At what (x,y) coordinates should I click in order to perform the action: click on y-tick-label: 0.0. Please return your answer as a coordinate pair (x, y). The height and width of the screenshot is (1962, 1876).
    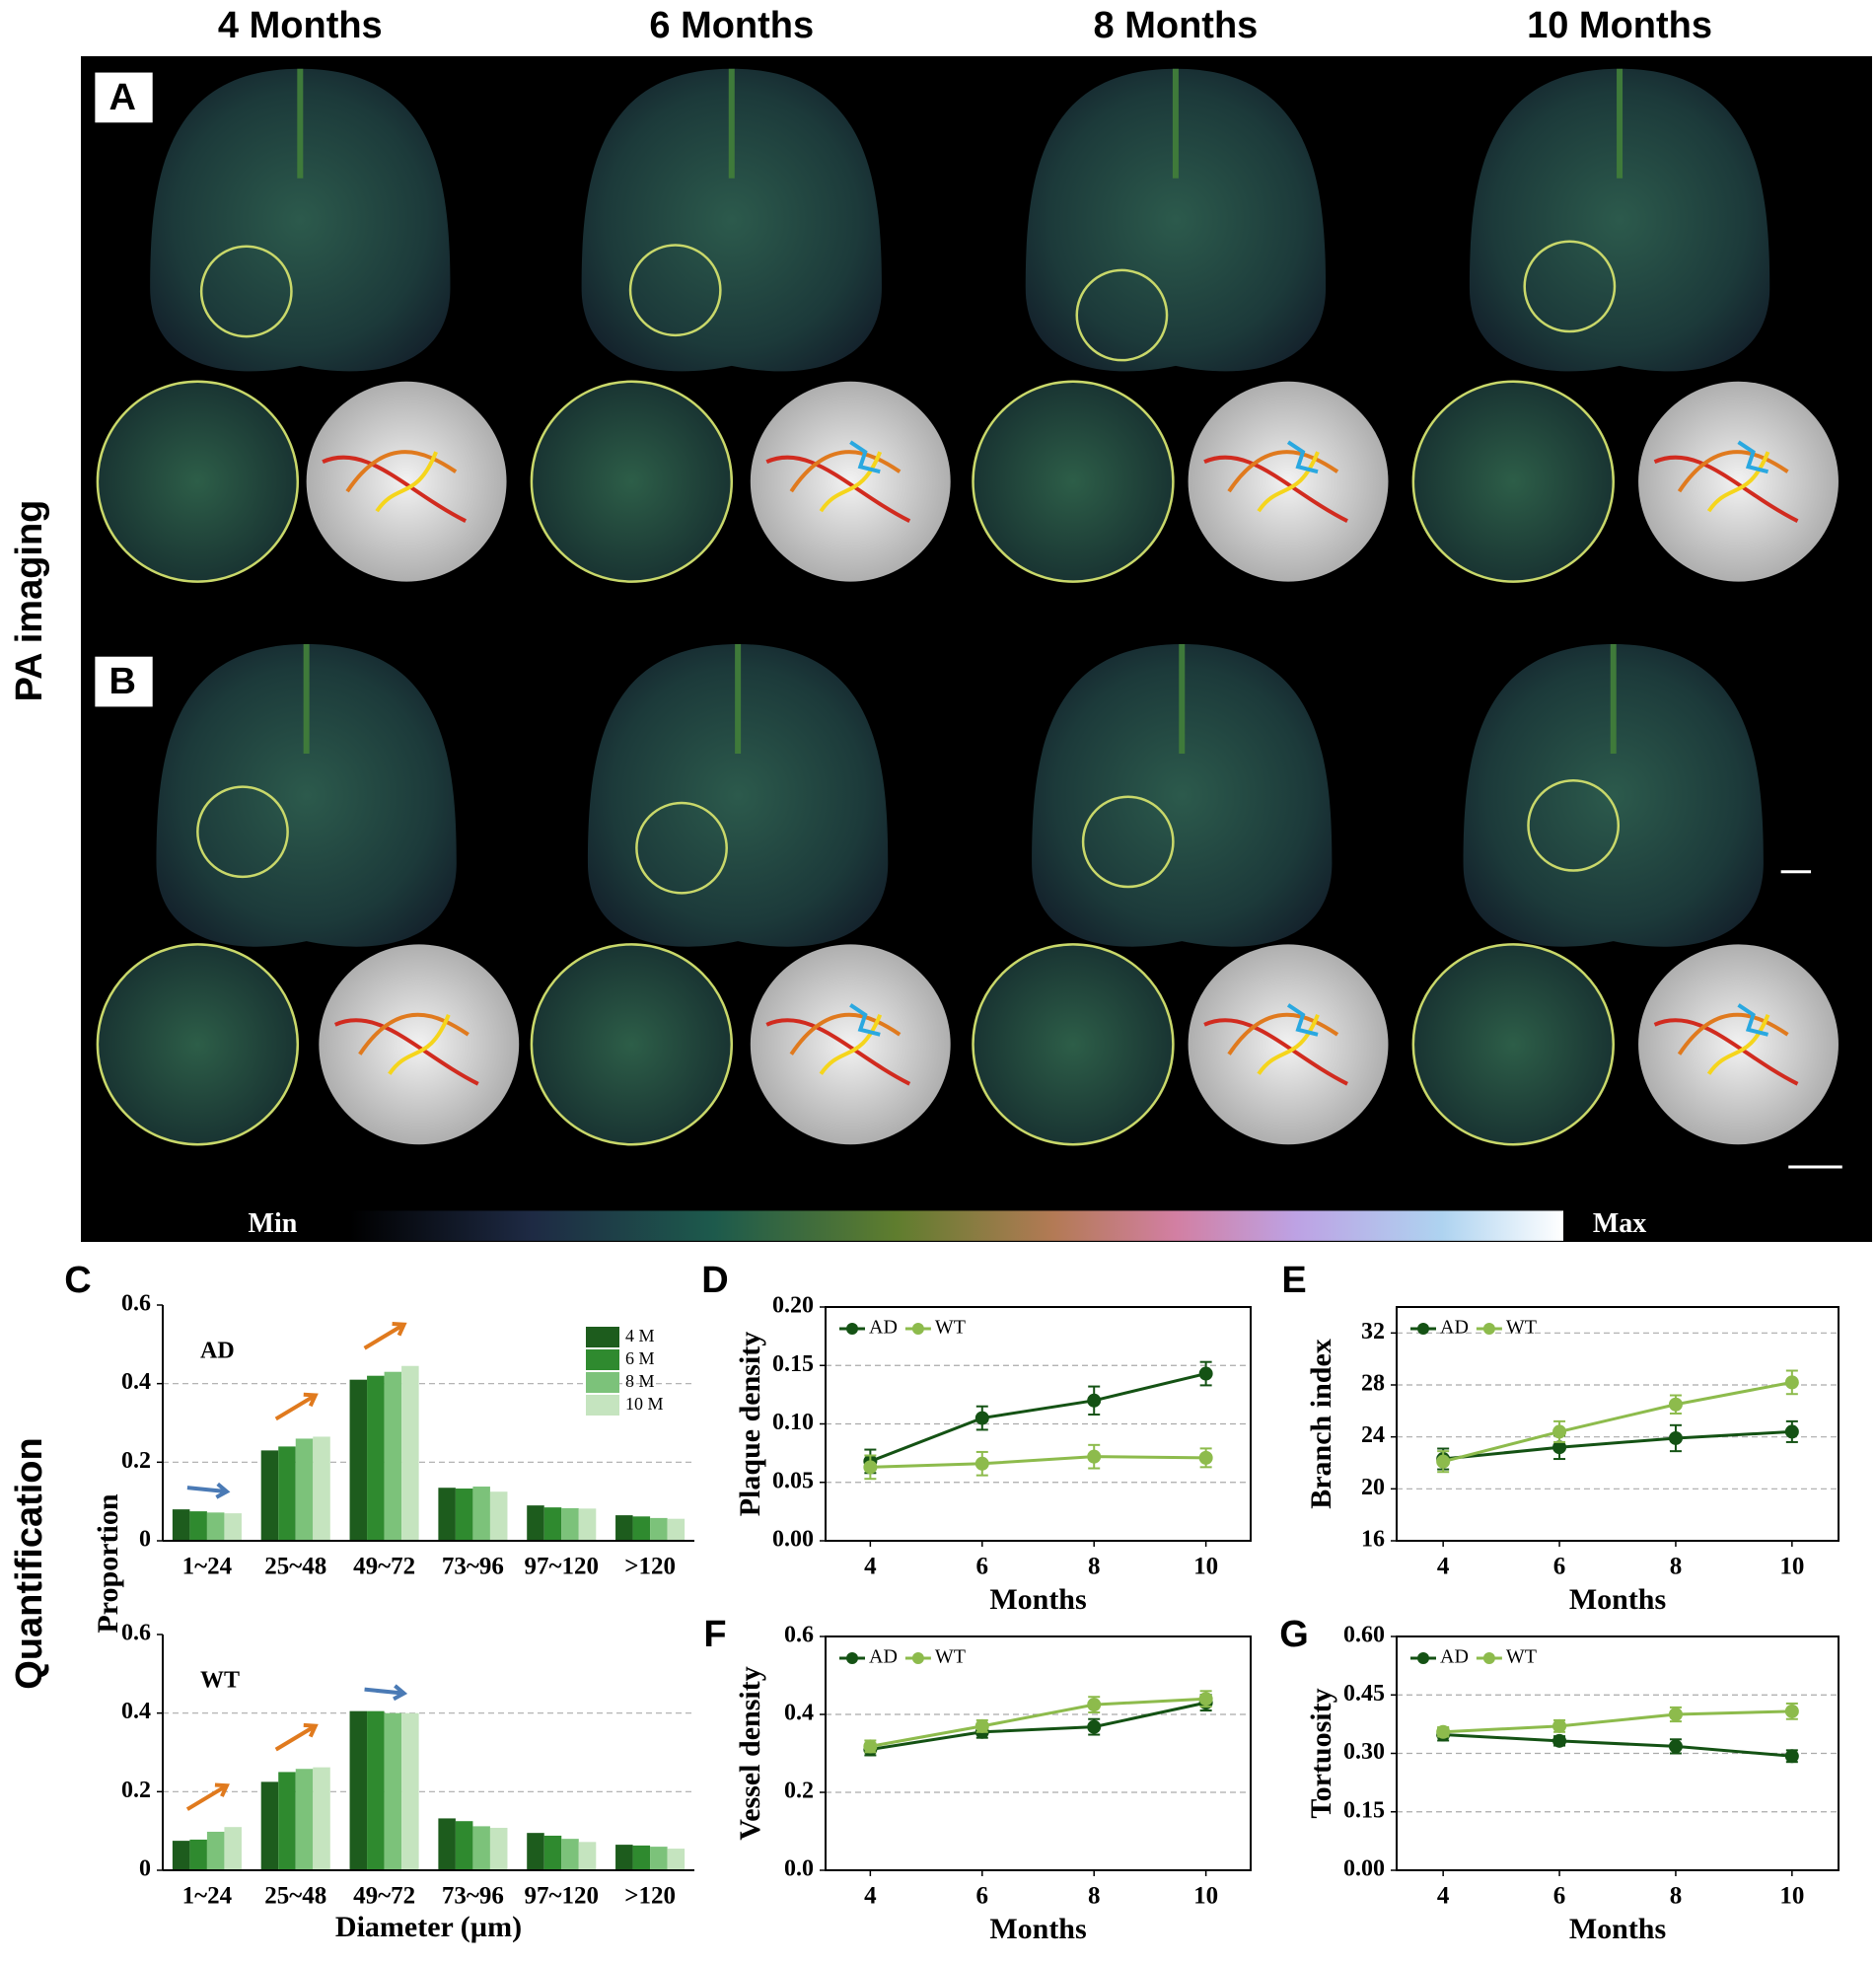
    Looking at the image, I should click on (799, 1869).